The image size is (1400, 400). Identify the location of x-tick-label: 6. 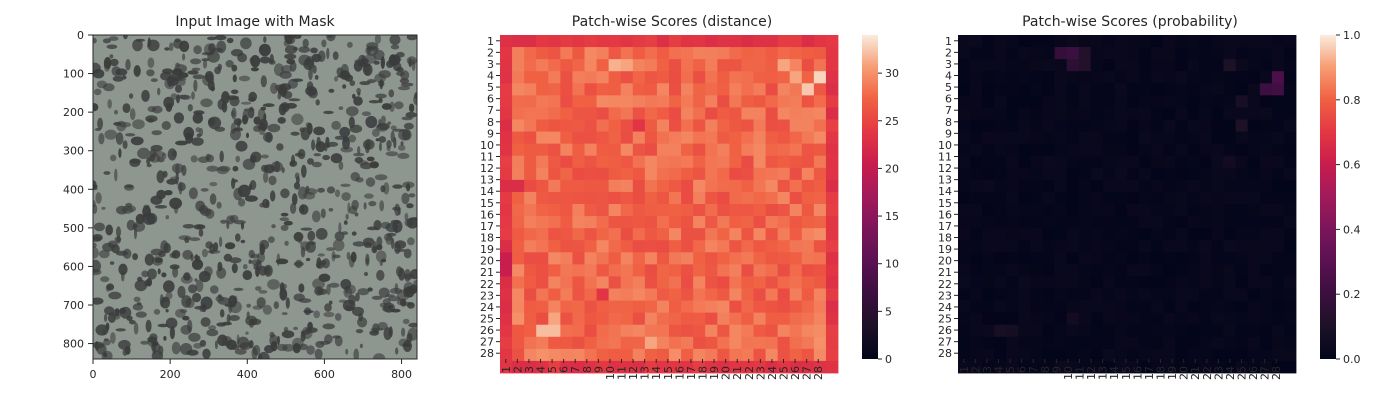
(1022, 369).